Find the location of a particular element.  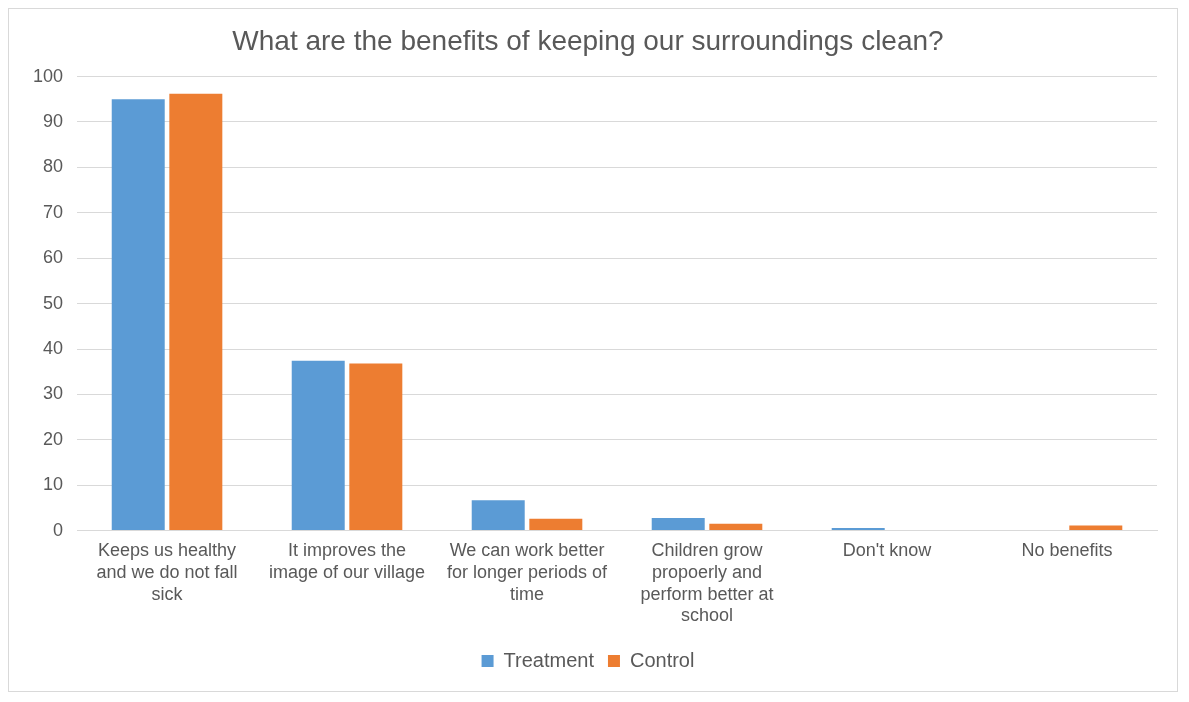

y-tick-label: 30 is located at coordinates (53, 393).